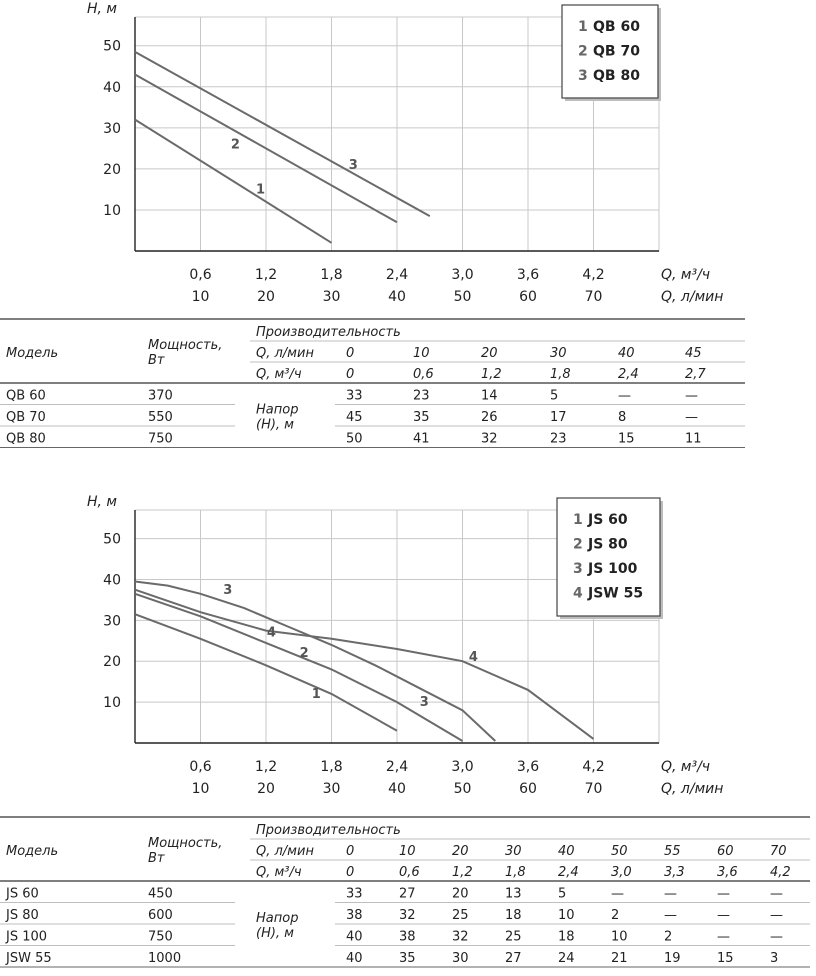  What do you see at coordinates (619, 851) in the screenshot?
I see `q-lmin-value: 50` at bounding box center [619, 851].